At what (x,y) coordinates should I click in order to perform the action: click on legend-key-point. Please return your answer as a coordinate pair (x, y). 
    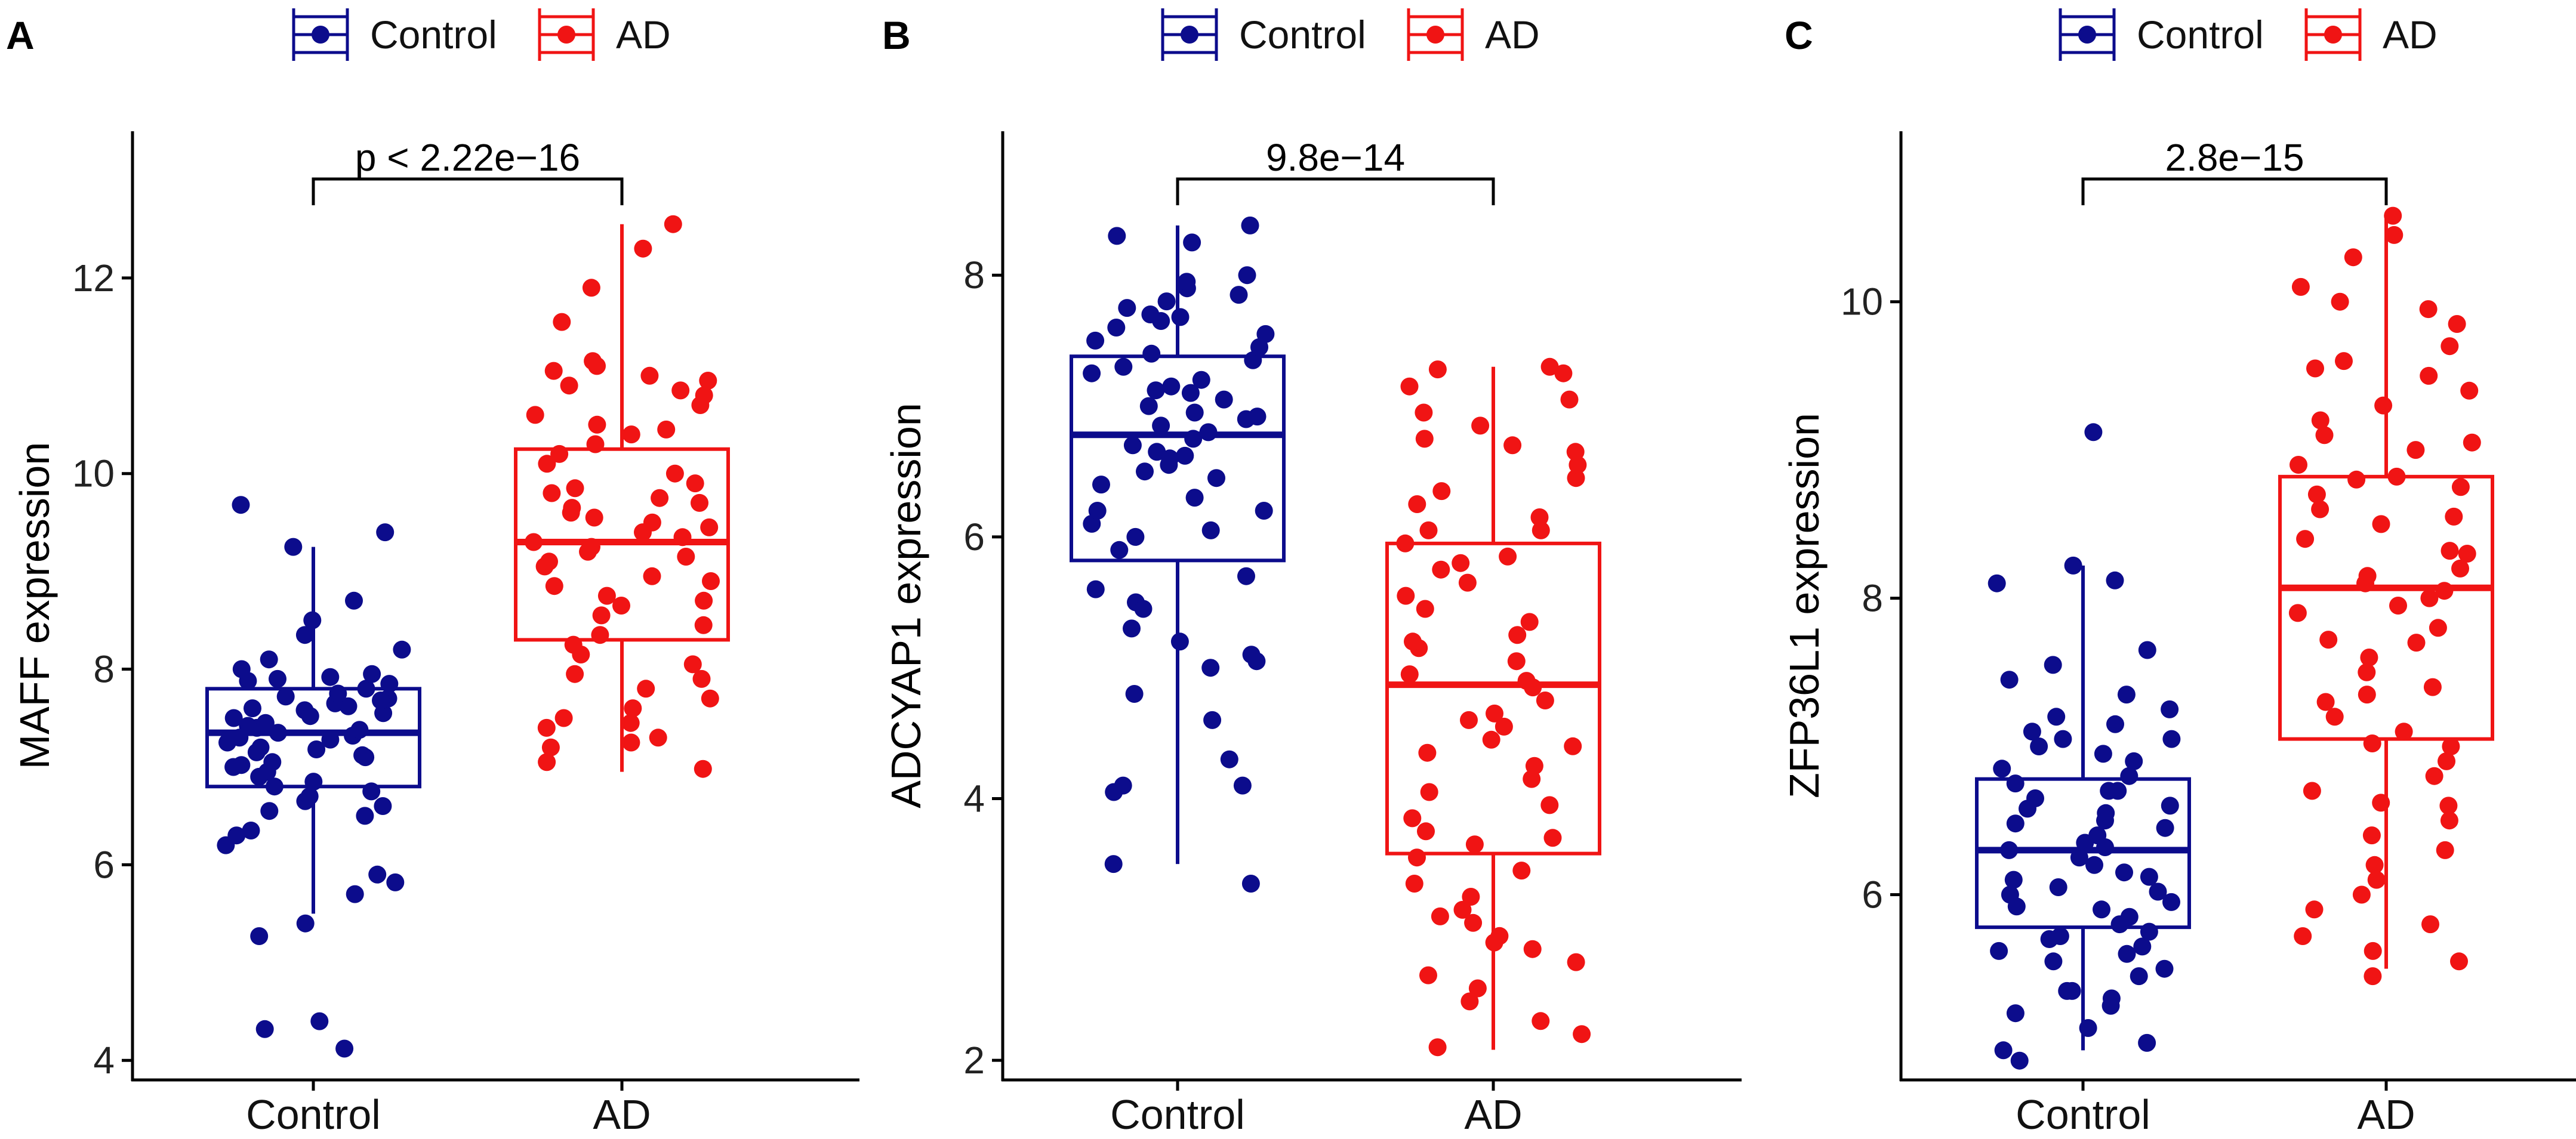
    Looking at the image, I should click on (1435, 35).